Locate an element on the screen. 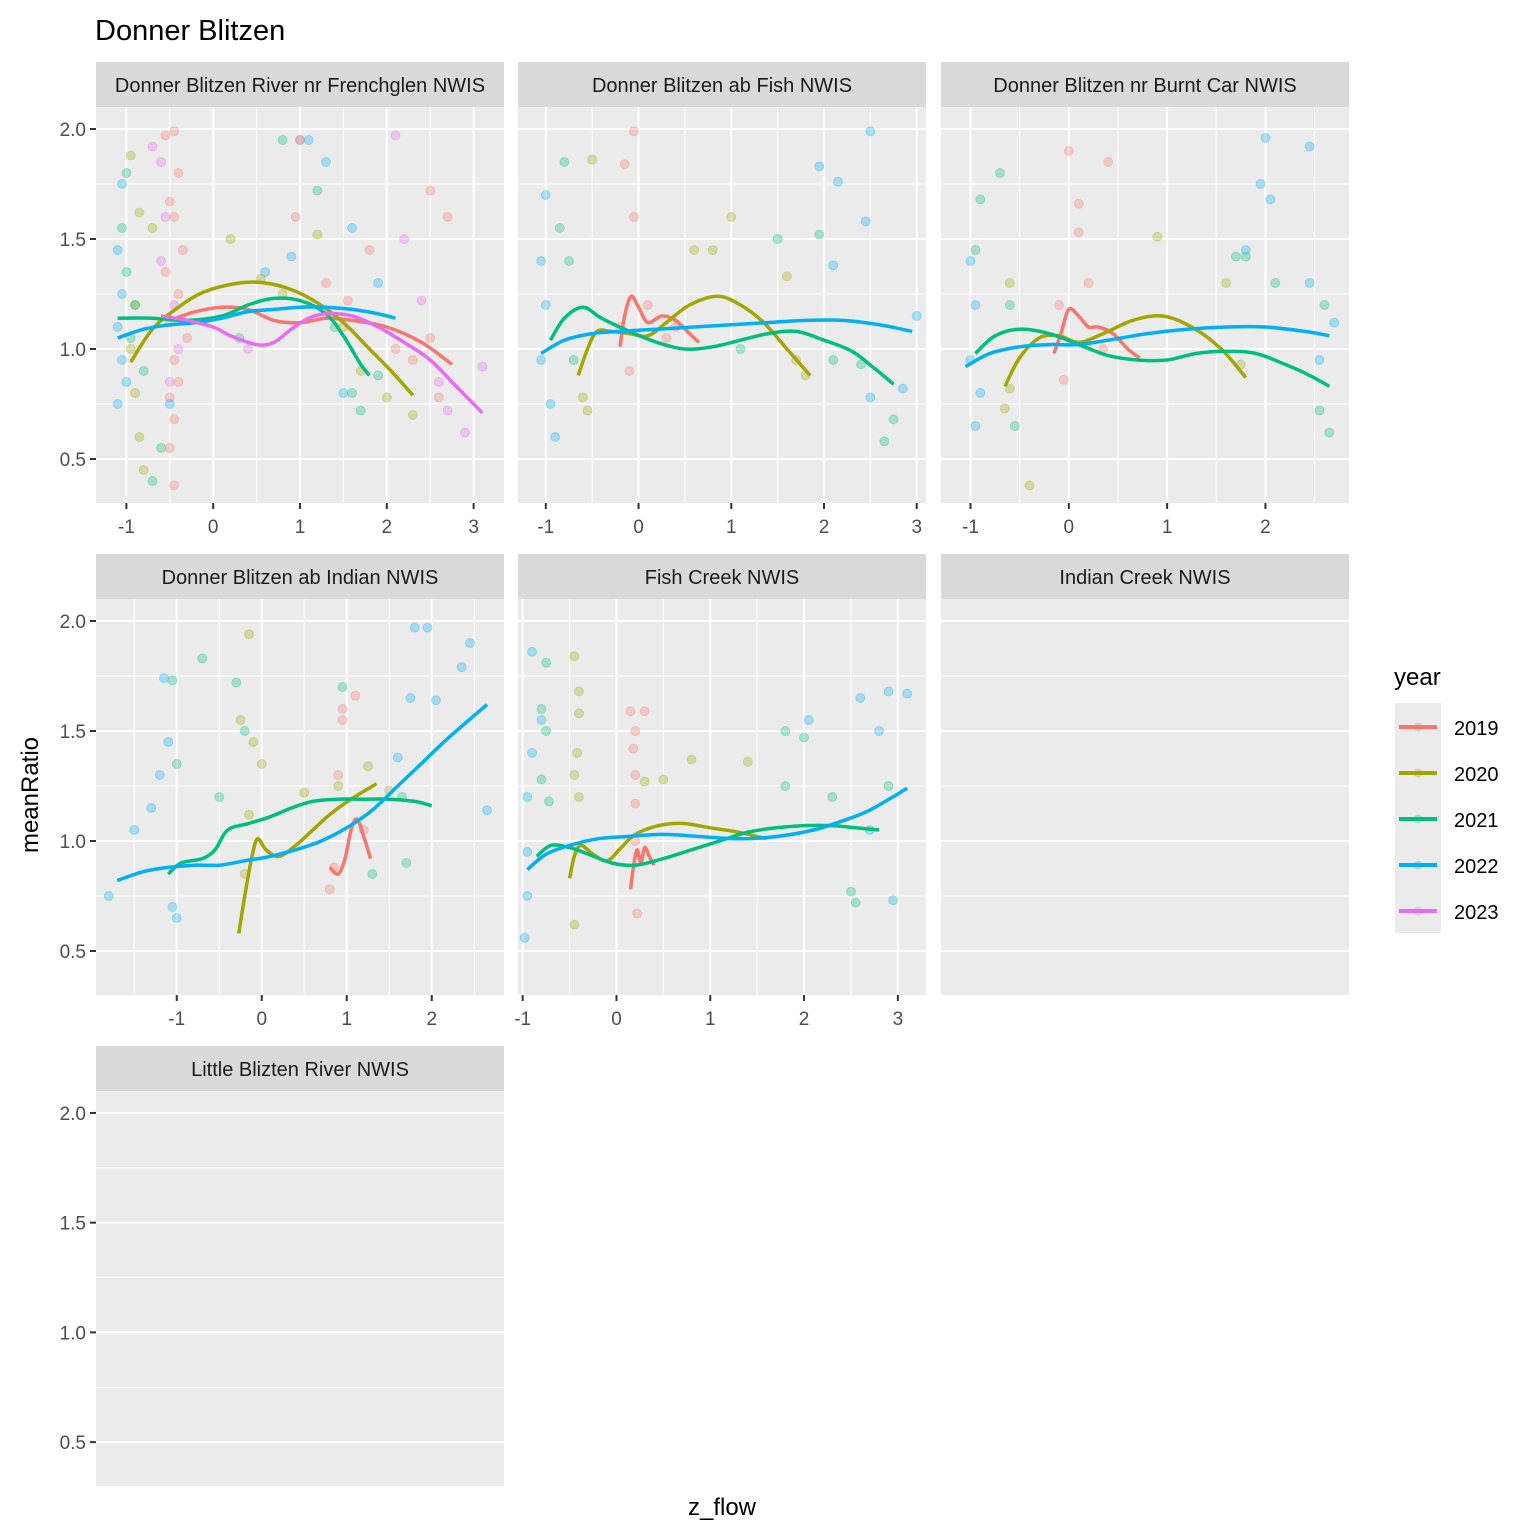 Image resolution: width=1536 pixels, height=1536 pixels. x-tick-label: 1 is located at coordinates (710, 1019).